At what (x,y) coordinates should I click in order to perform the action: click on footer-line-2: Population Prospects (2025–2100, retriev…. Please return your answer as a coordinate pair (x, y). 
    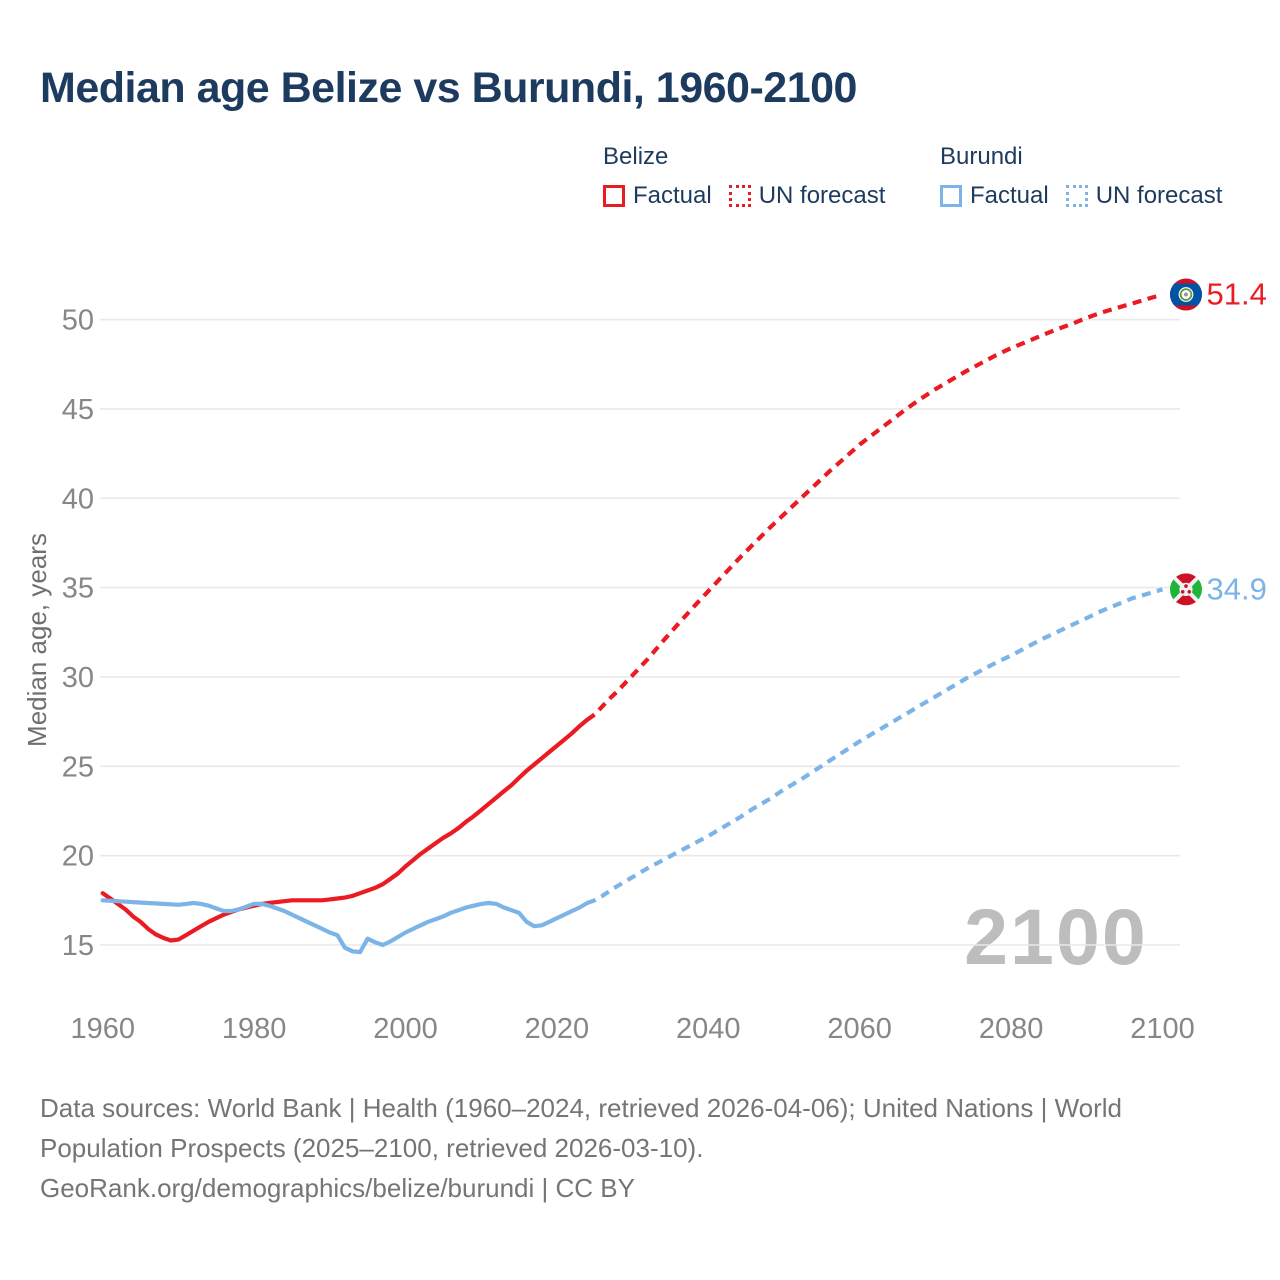
    Looking at the image, I should click on (372, 1148).